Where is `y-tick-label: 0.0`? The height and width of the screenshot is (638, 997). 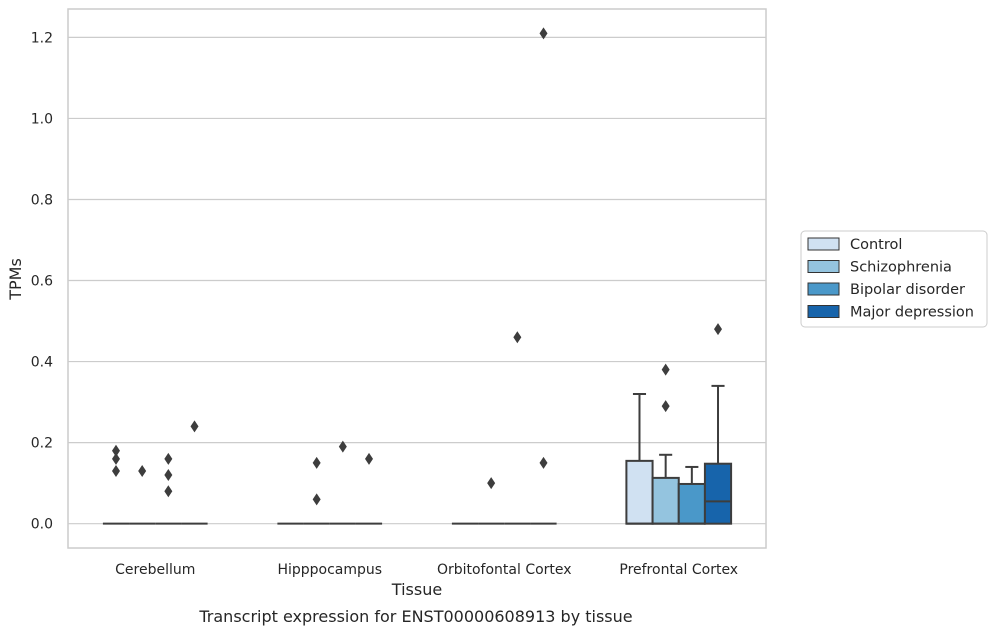 y-tick-label: 0.0 is located at coordinates (42, 525).